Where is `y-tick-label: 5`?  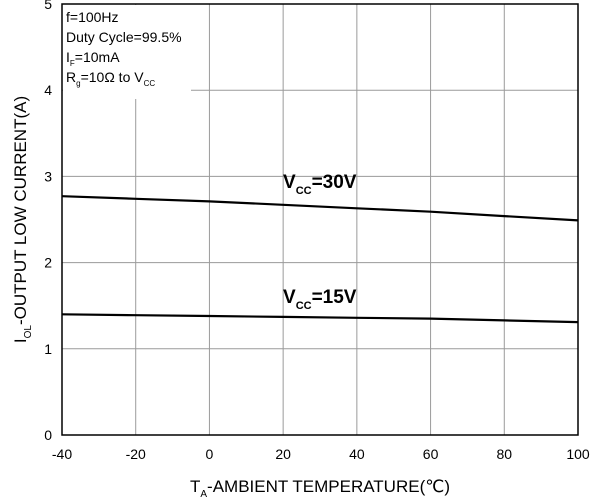 y-tick-label: 5 is located at coordinates (48, 6).